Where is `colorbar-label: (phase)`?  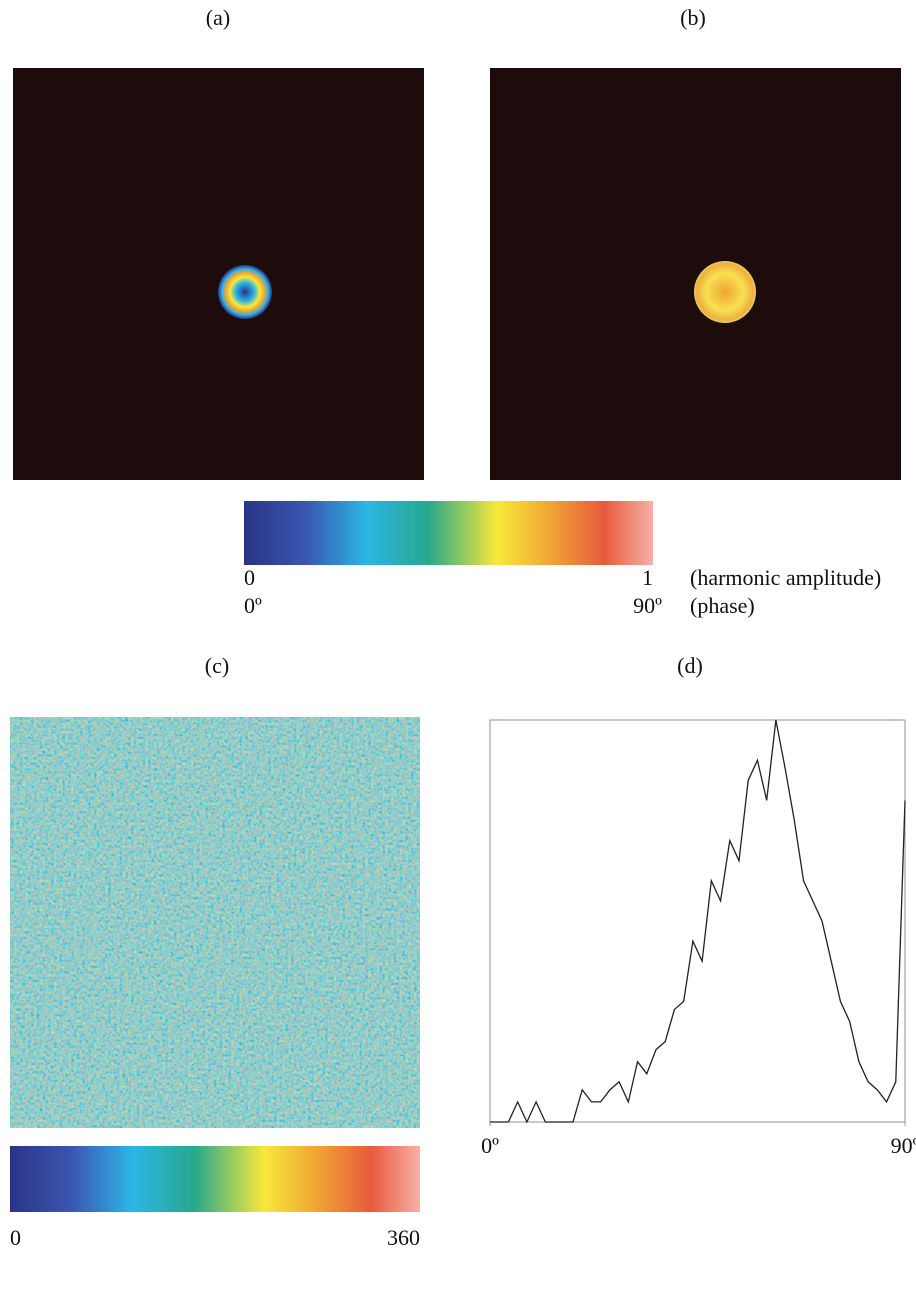
colorbar-label: (phase) is located at coordinates (722, 605).